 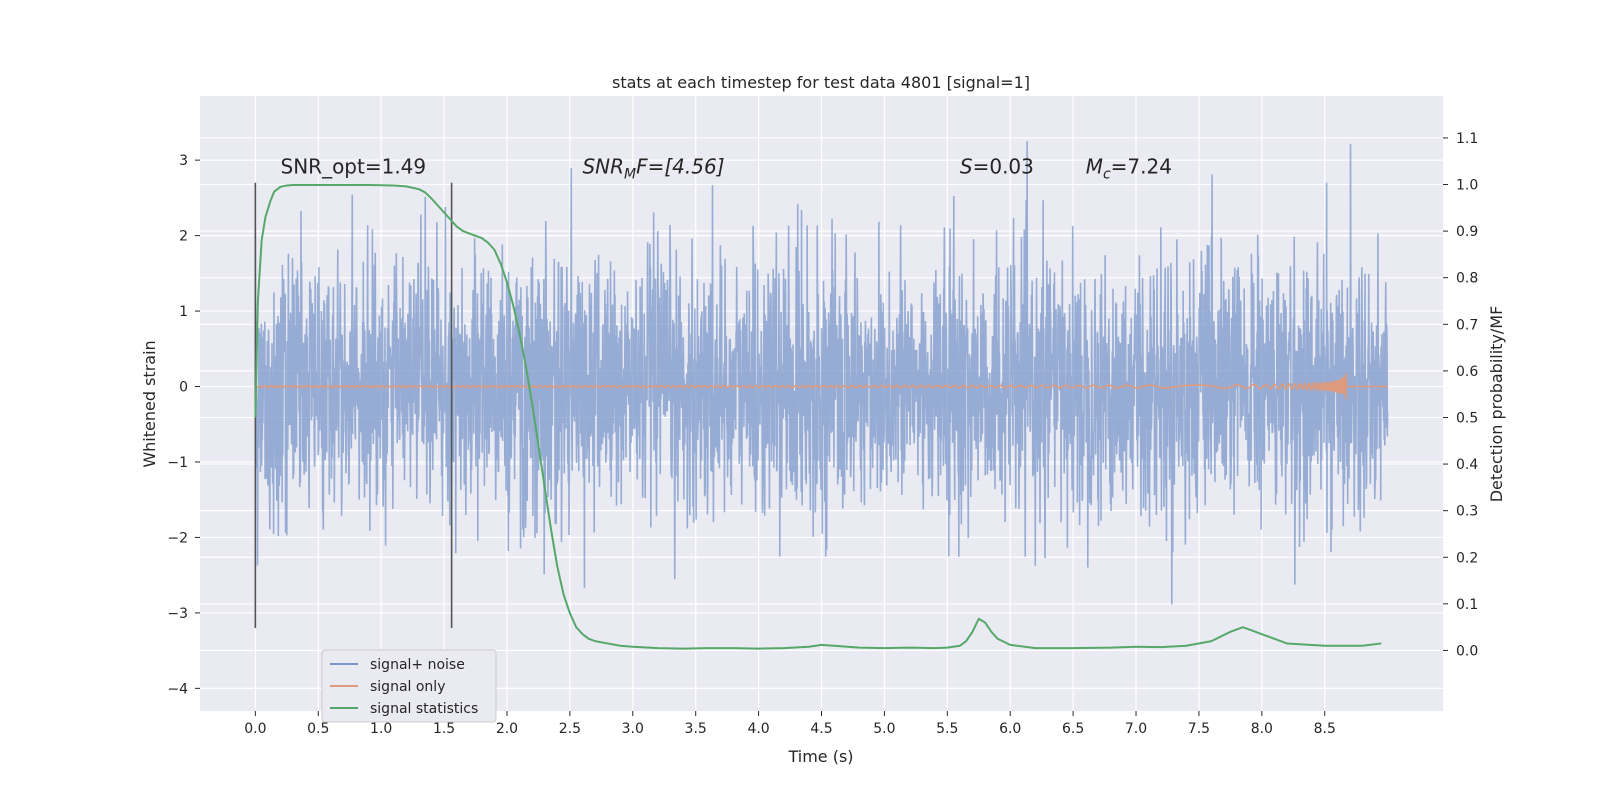 I want to click on y2-tick-label: 0.3, so click(x=1467, y=512).